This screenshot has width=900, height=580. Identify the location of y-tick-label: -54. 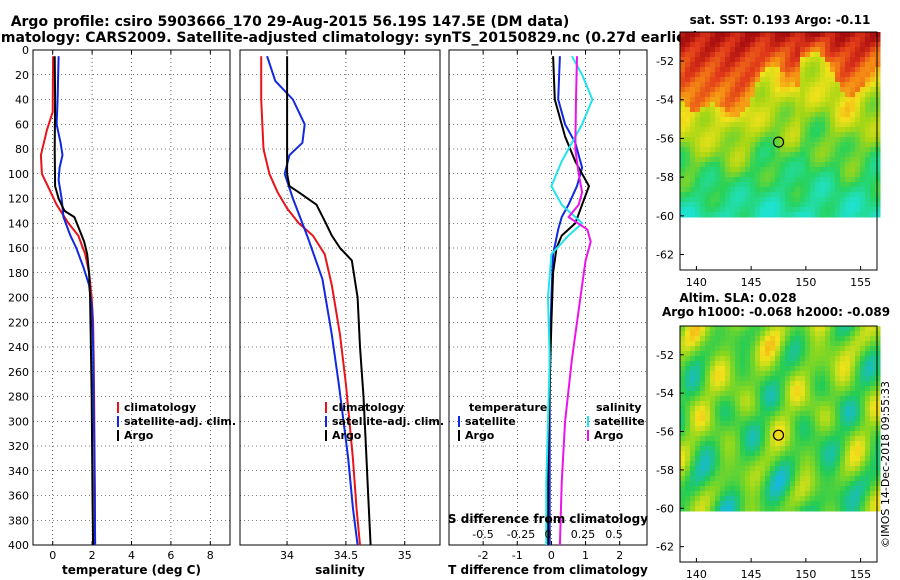
(665, 393).